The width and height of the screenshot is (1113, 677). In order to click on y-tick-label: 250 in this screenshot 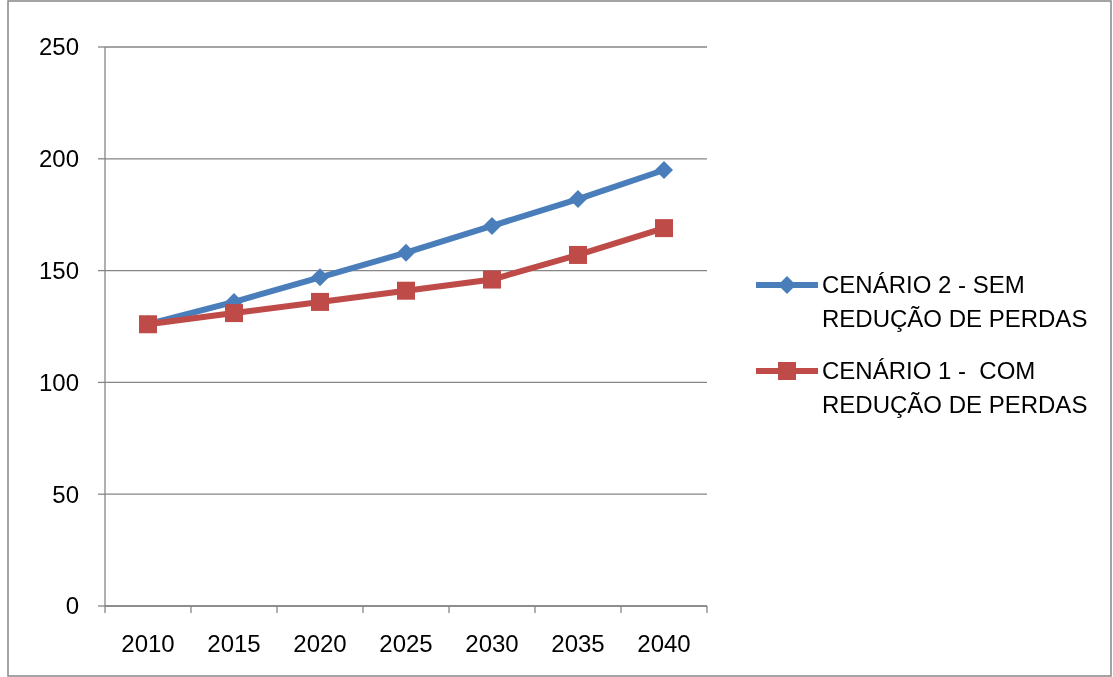, I will do `click(58, 47)`.